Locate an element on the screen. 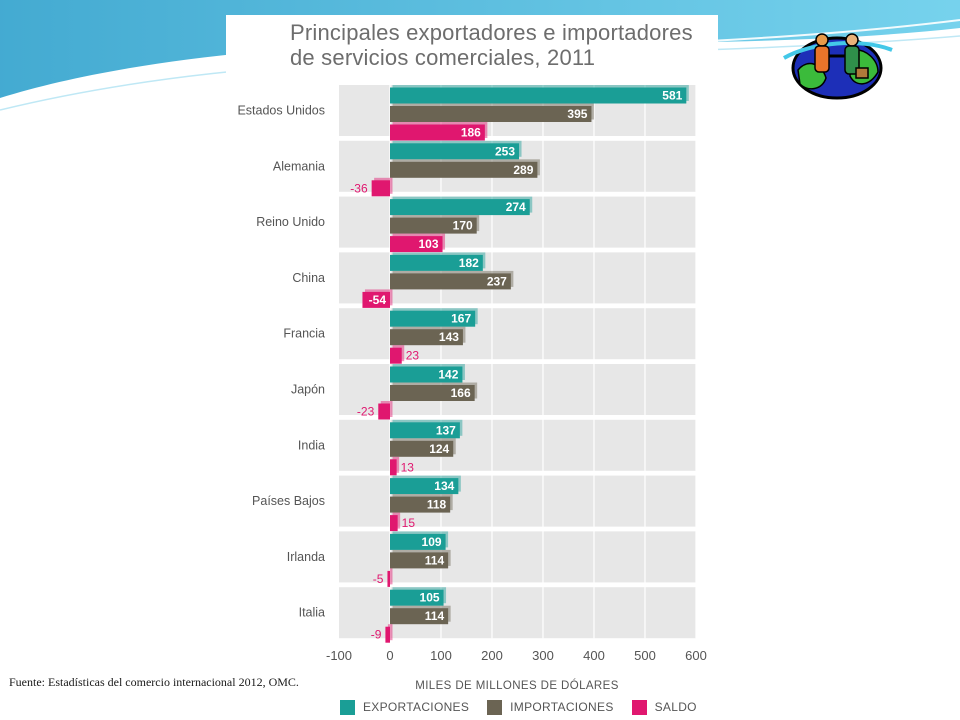  data-label-exportaciones: 274 is located at coordinates (516, 207).